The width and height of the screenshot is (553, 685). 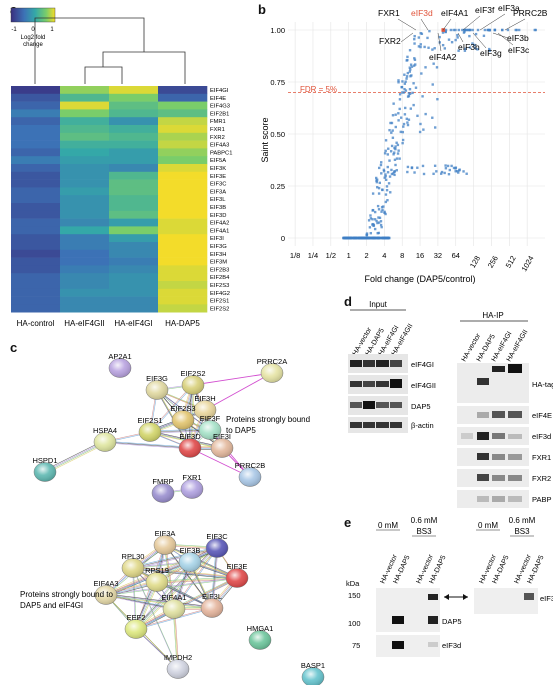 I want to click on heatmap-column-labels: HA-control HA-eIF4GII HA-eIF4GI HA-DAP5, so click(x=109, y=323).